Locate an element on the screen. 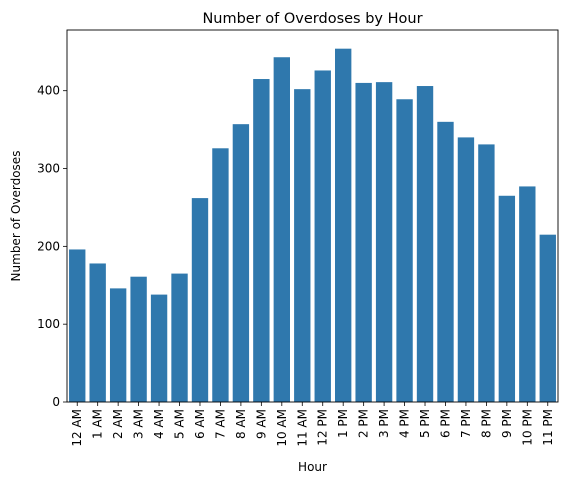 Image resolution: width=571 pixels, height=488 pixels. x-tick-label: 5 PM is located at coordinates (425, 423).